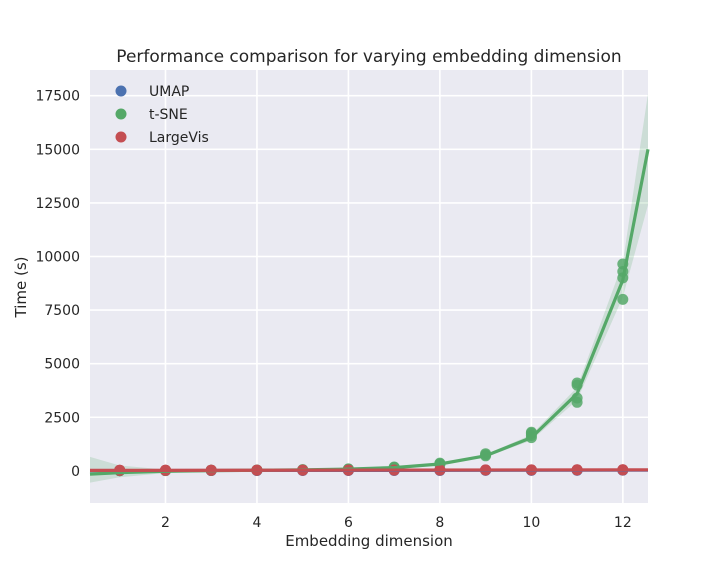  Describe the element at coordinates (75, 472) in the screenshot. I see `y-tick-label: 0` at that location.